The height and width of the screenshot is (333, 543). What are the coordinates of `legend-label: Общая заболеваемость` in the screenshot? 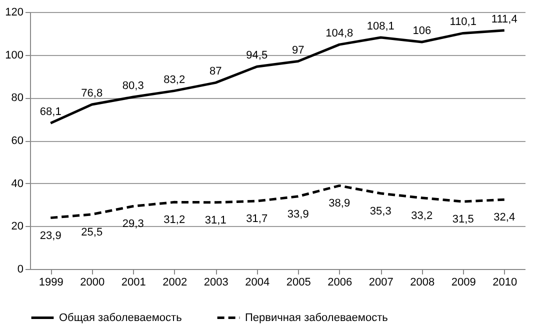 It's located at (120, 318).